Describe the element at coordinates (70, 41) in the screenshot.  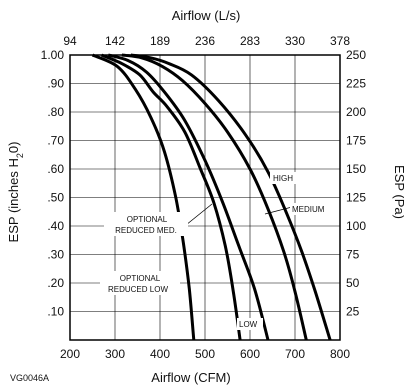
I see `x-tick-label-top: 94` at that location.